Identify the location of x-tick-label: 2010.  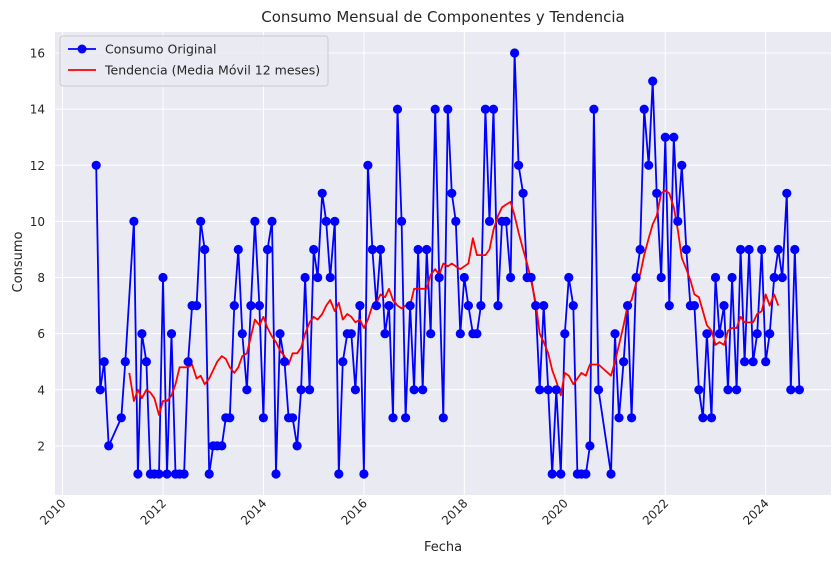
(52, 511).